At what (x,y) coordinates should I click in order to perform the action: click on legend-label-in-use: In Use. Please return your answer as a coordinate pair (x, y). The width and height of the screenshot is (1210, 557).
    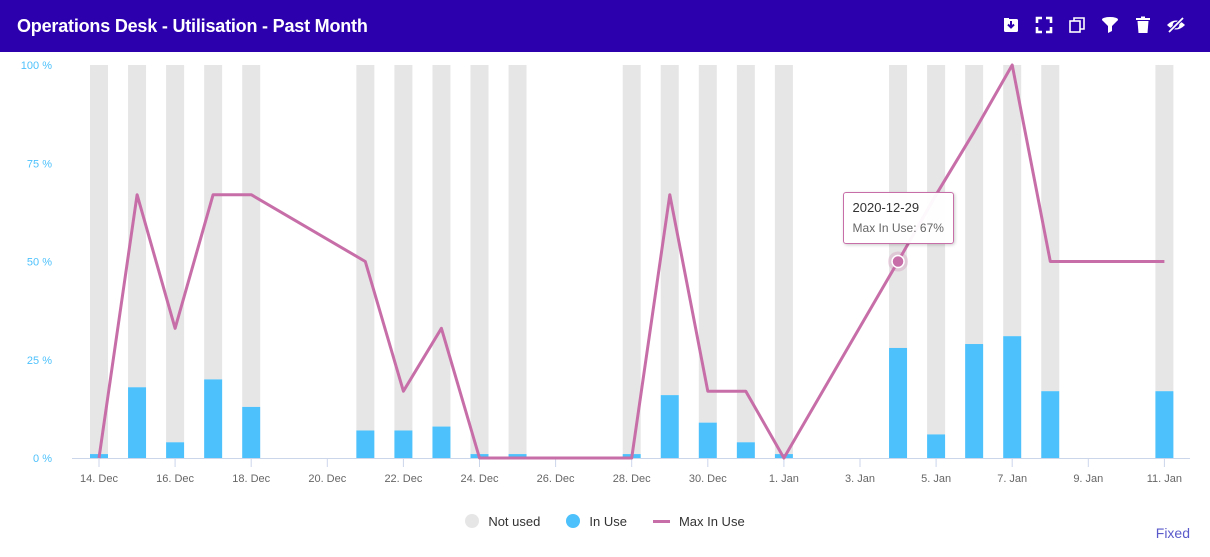
    Looking at the image, I should click on (608, 521).